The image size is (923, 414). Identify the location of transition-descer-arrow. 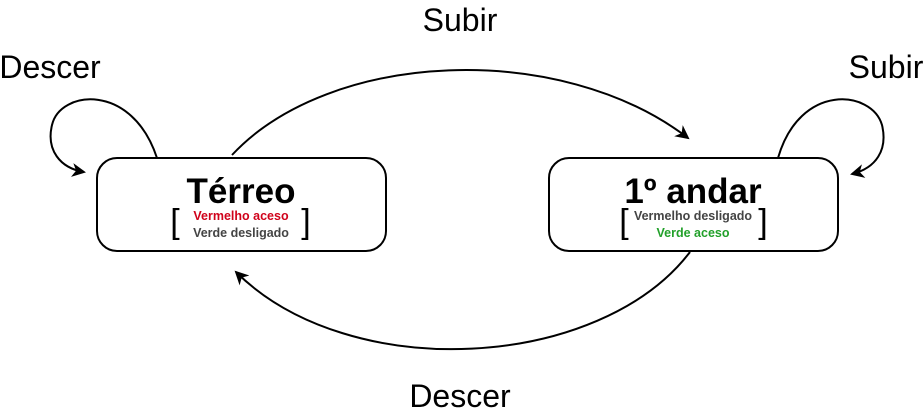
(462, 301).